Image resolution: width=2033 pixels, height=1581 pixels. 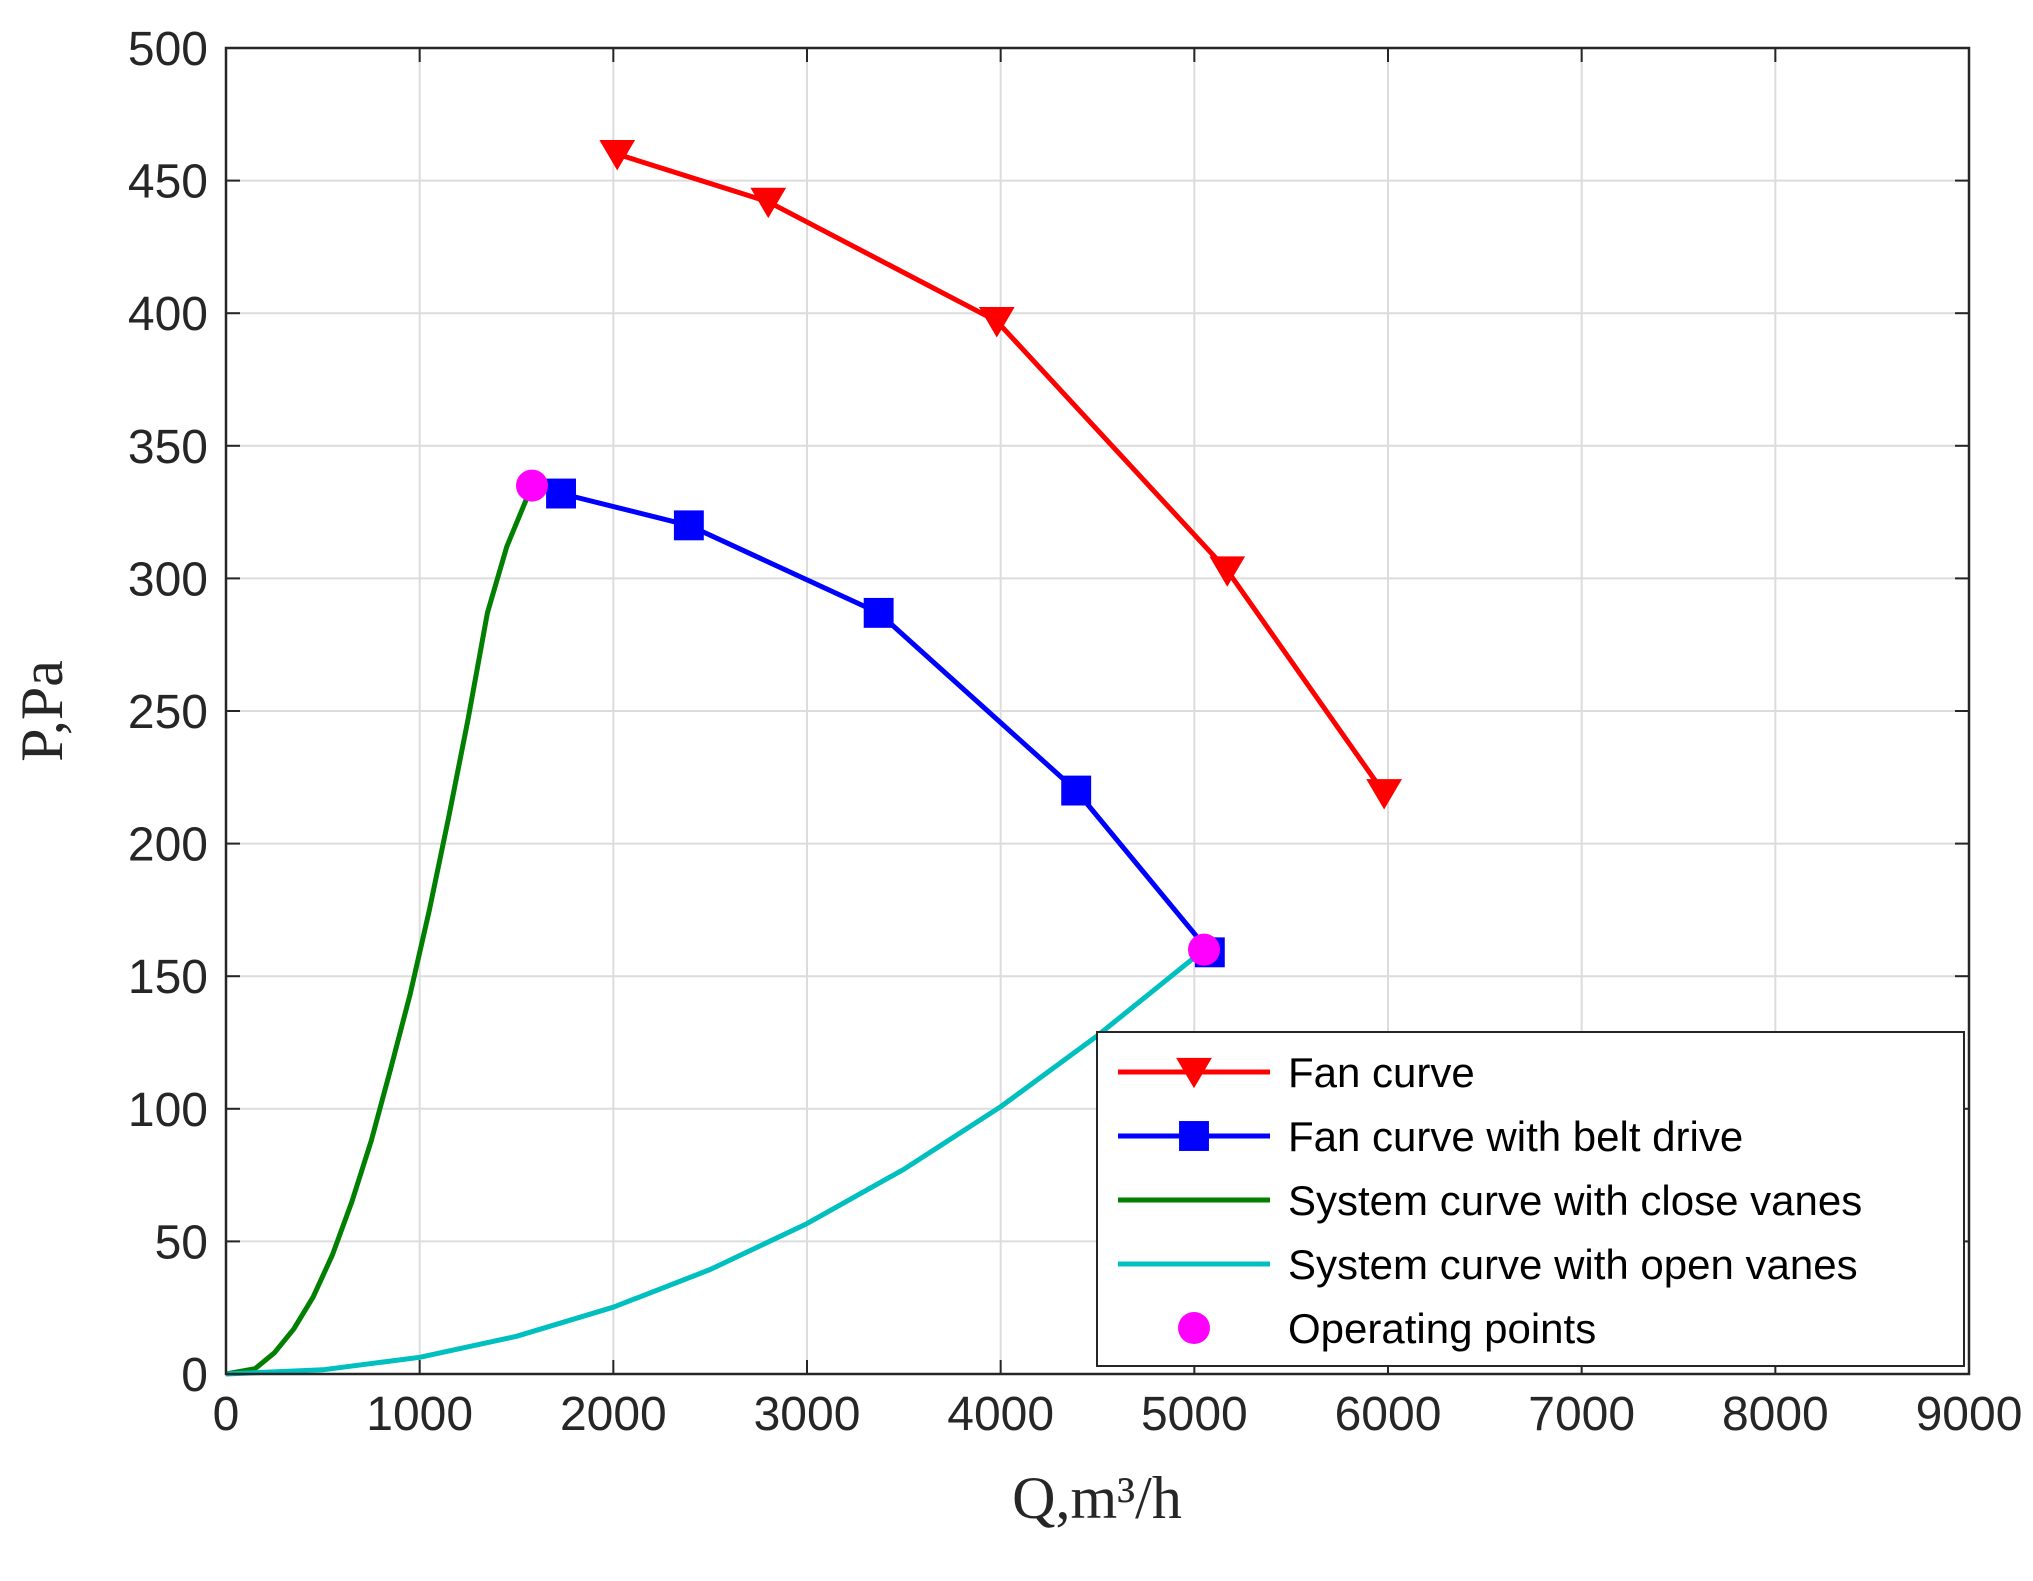 I want to click on legend-item: Operating points, so click(x=1387, y=1328).